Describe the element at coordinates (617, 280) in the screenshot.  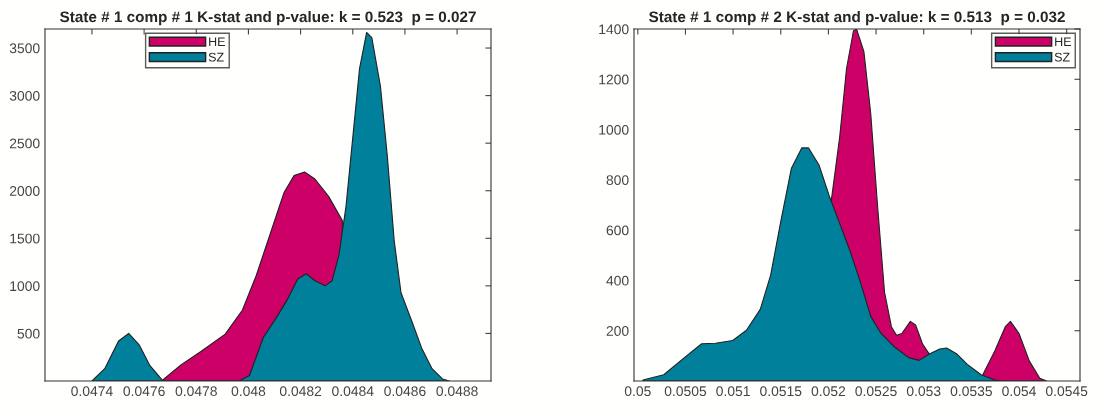
I see `y-tick-label: 400` at that location.